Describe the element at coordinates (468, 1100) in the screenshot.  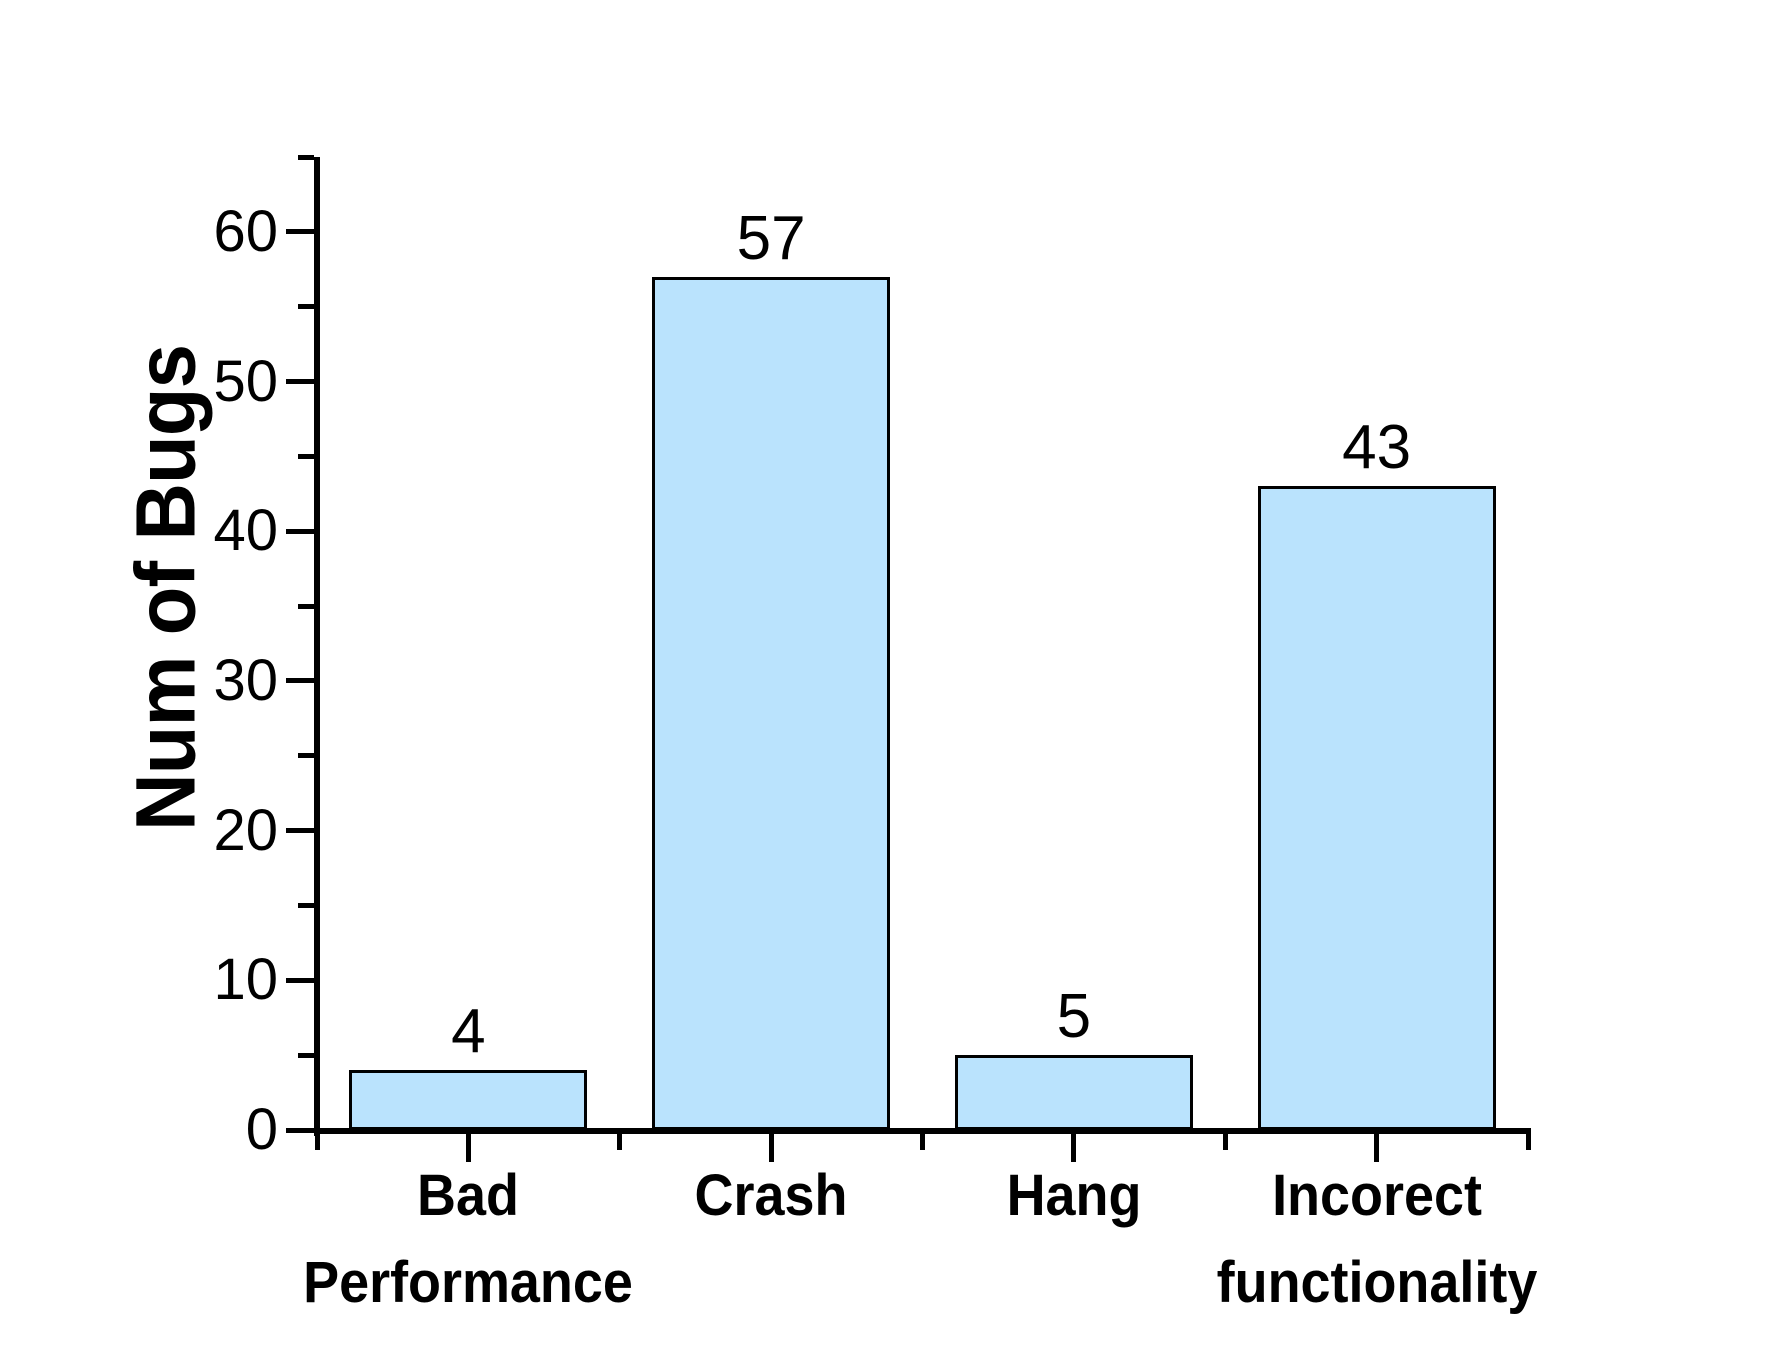
I see `bar-bad-performance` at that location.